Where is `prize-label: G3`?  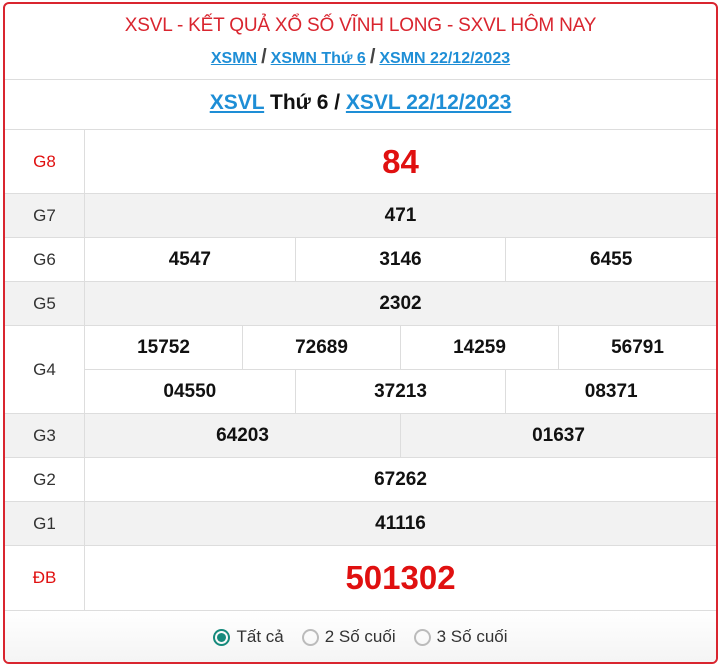
prize-label: G3 is located at coordinates (45, 435).